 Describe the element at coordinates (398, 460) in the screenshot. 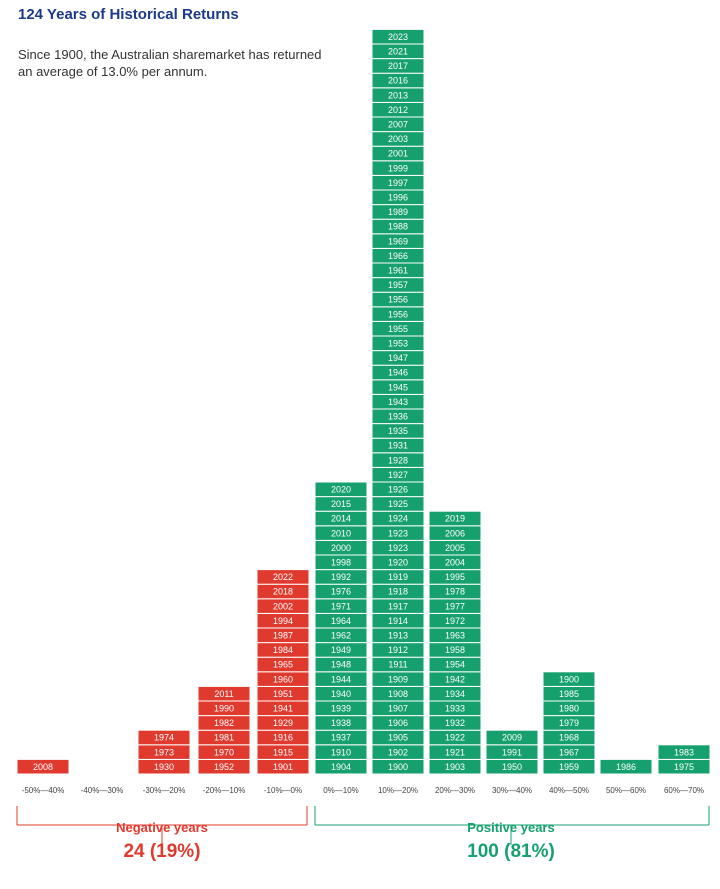

I see `bar-cell-year: 1928` at that location.